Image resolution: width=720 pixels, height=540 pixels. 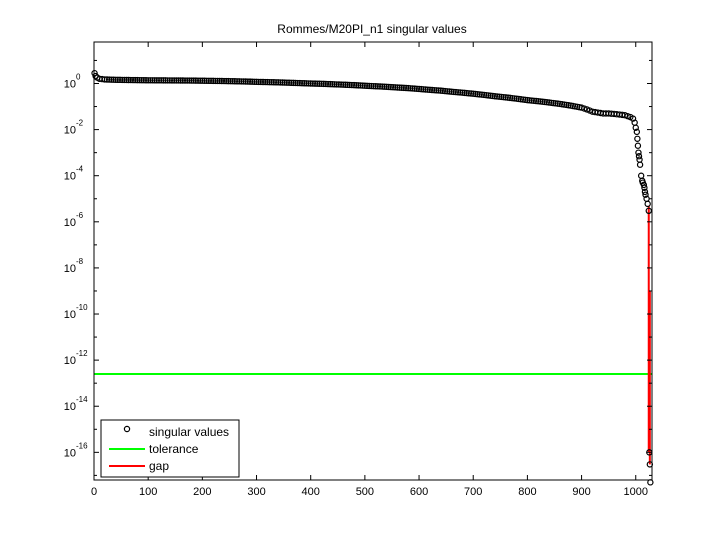 I want to click on x-tick-label: 100, so click(x=148, y=492).